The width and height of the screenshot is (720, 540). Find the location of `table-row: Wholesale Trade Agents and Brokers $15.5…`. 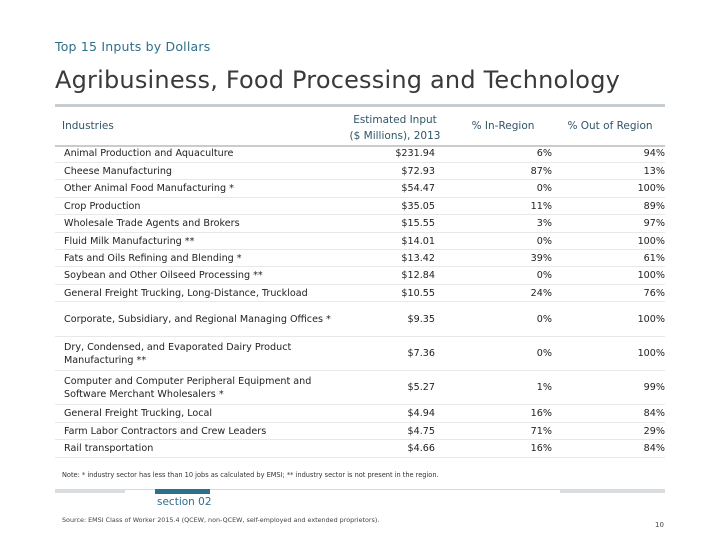

table-row: Wholesale Trade Agents and Brokers $15.5… is located at coordinates (360, 224).